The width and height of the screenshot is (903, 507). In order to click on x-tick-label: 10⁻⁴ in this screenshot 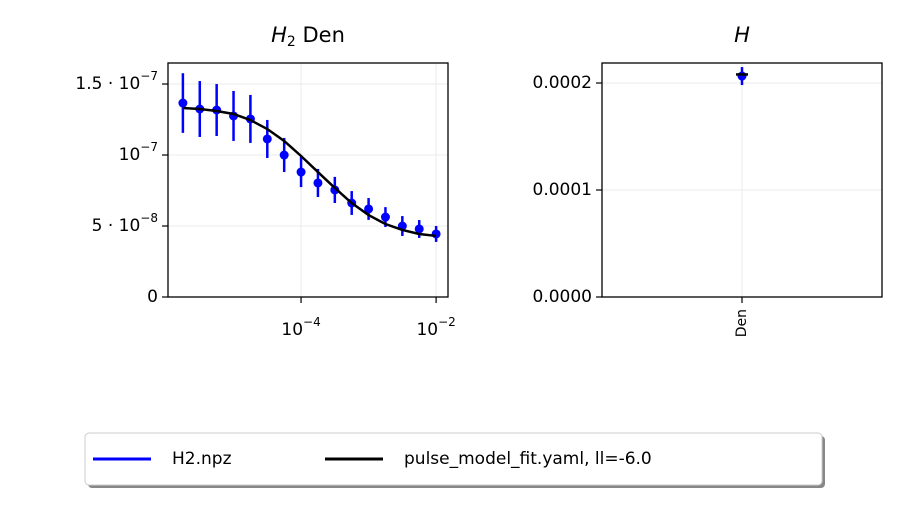, I will do `click(300, 328)`.